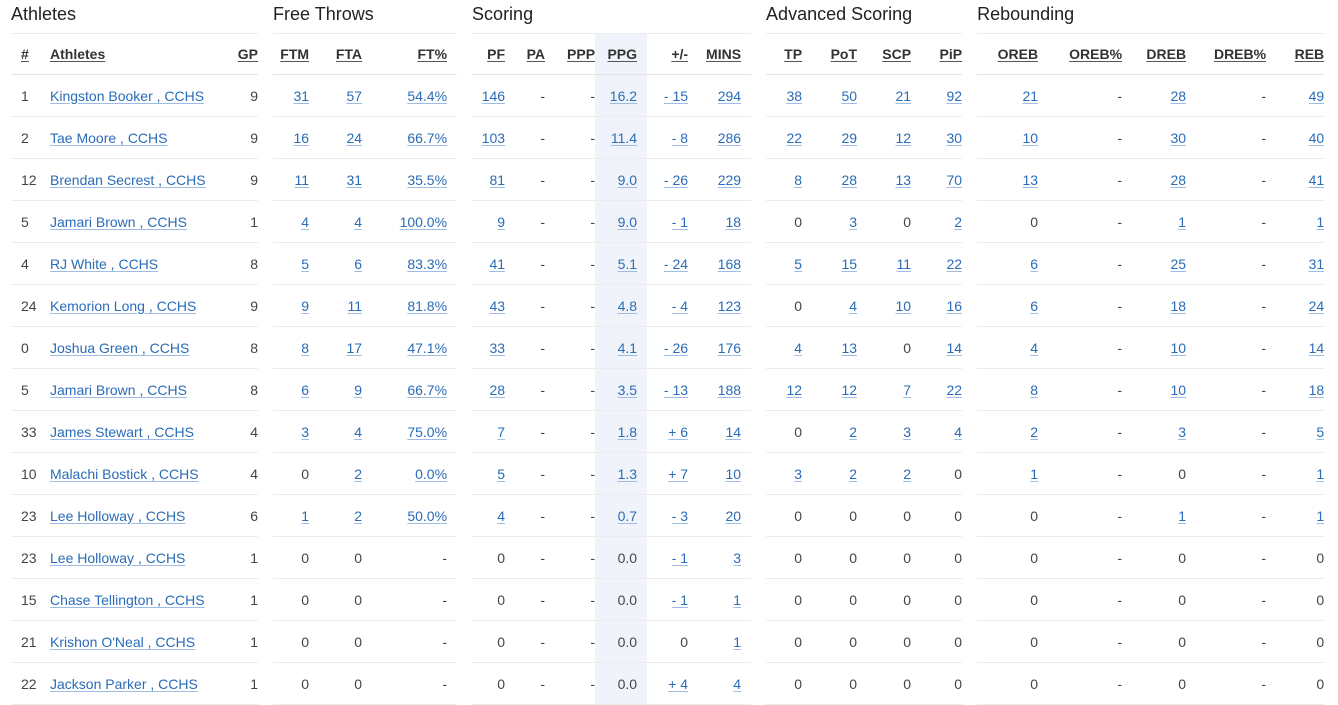 The width and height of the screenshot is (1338, 705). Describe the element at coordinates (1034, 263) in the screenshot. I see `oreb-link: 6` at that location.